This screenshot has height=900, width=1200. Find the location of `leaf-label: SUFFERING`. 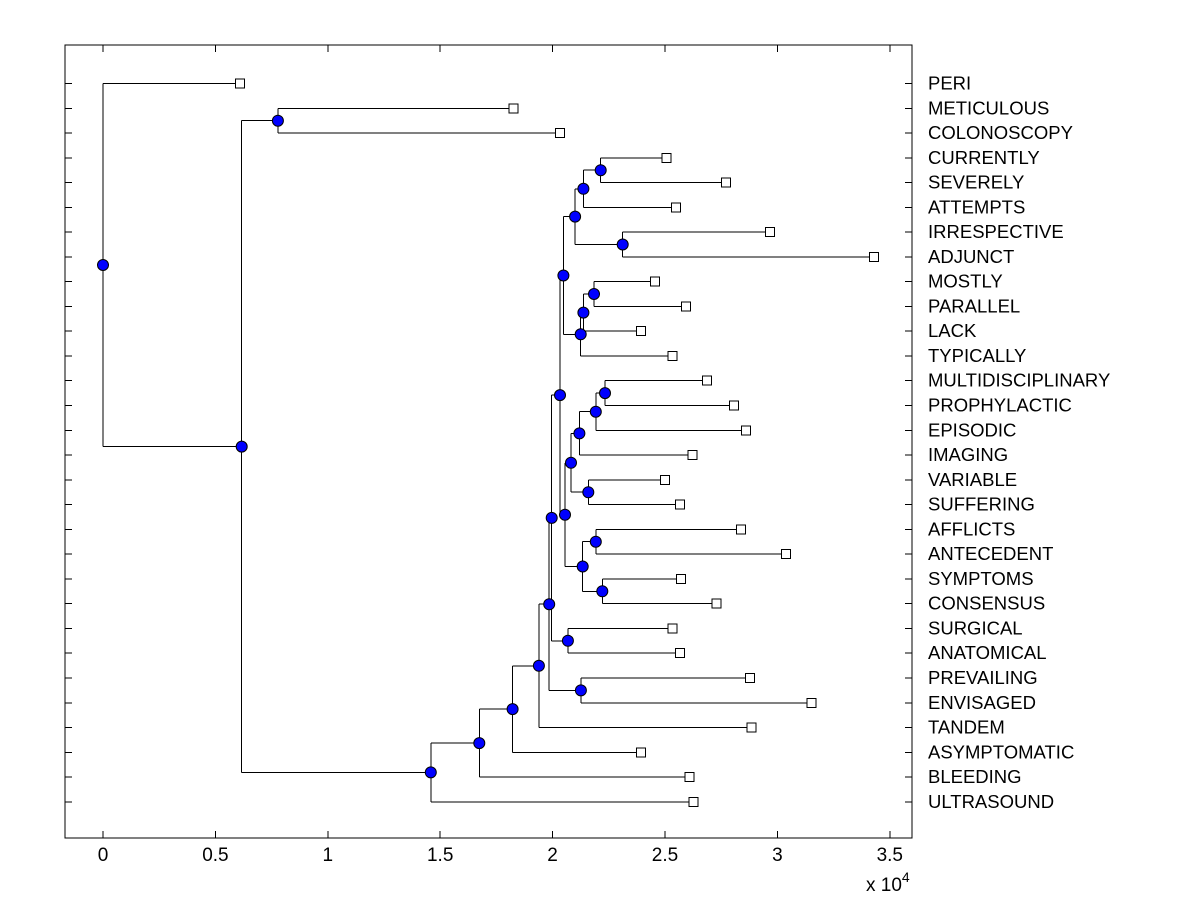

leaf-label: SUFFERING is located at coordinates (981, 504).